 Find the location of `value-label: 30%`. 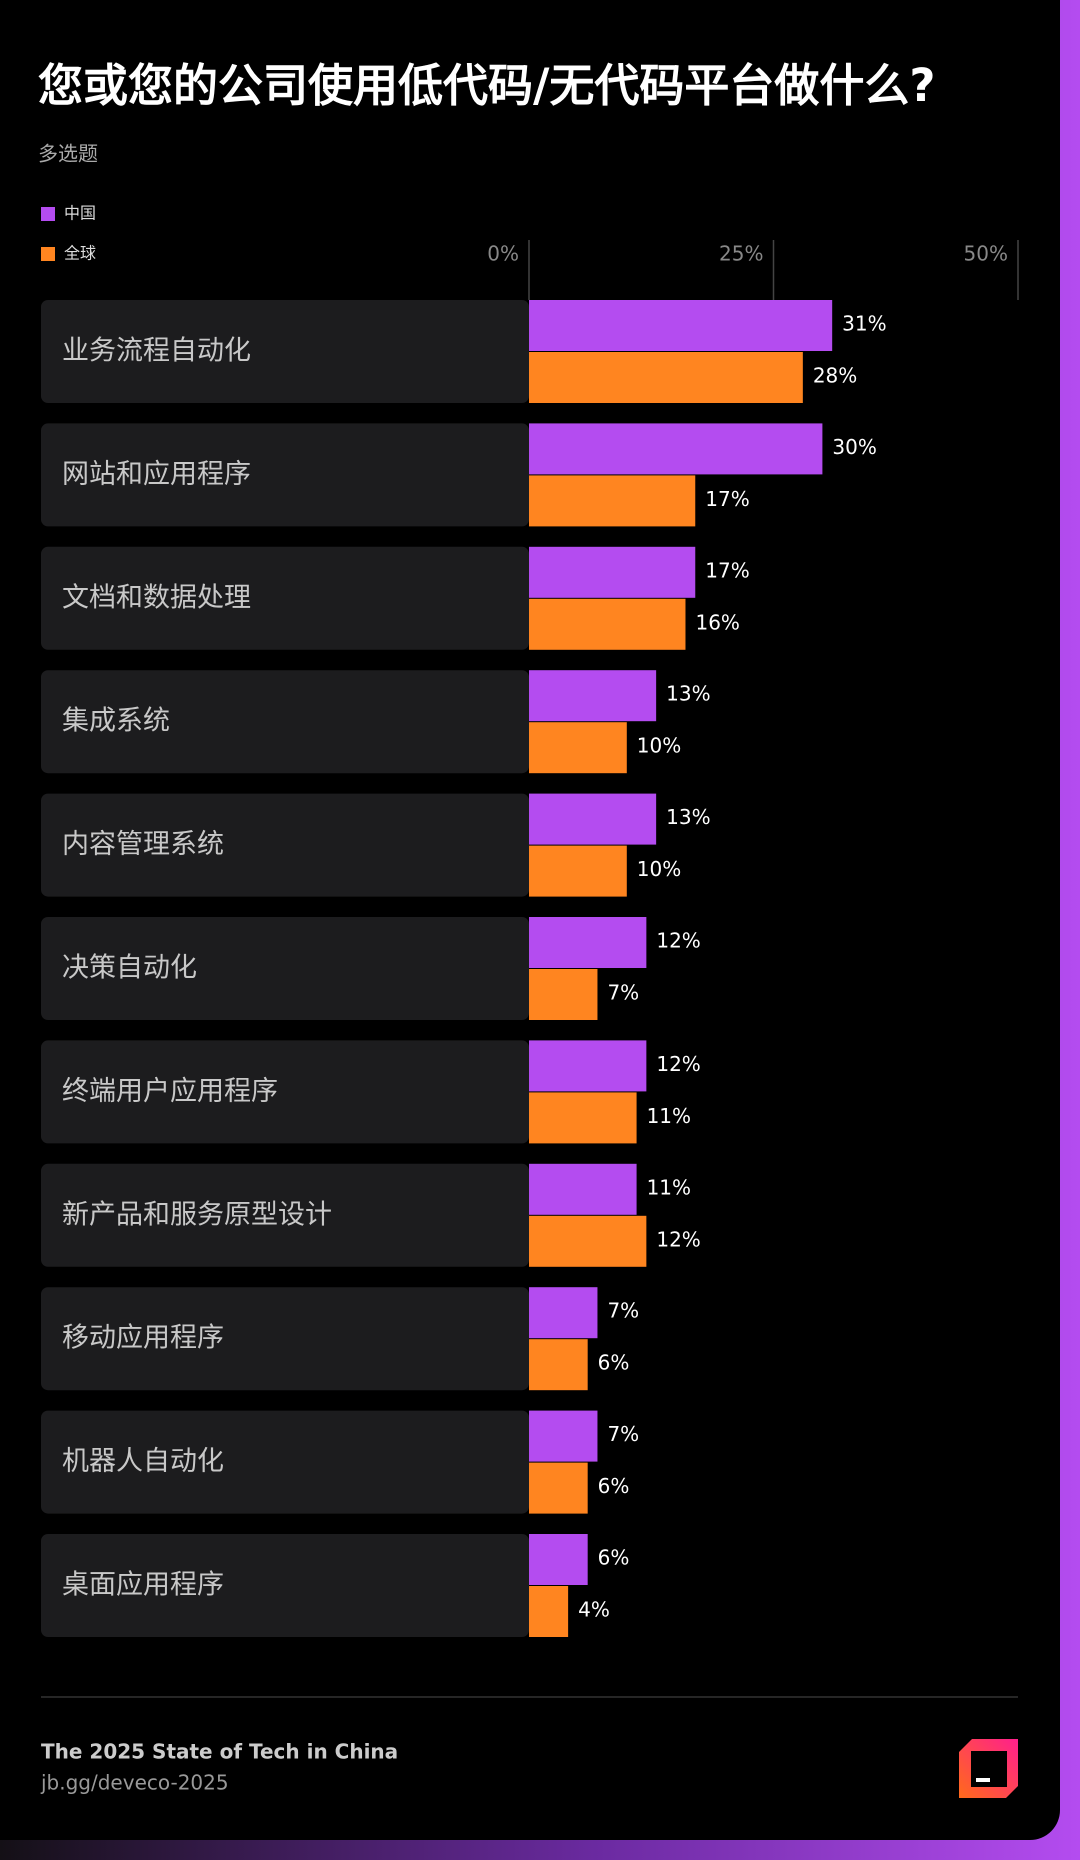

value-label: 30% is located at coordinates (854, 447).